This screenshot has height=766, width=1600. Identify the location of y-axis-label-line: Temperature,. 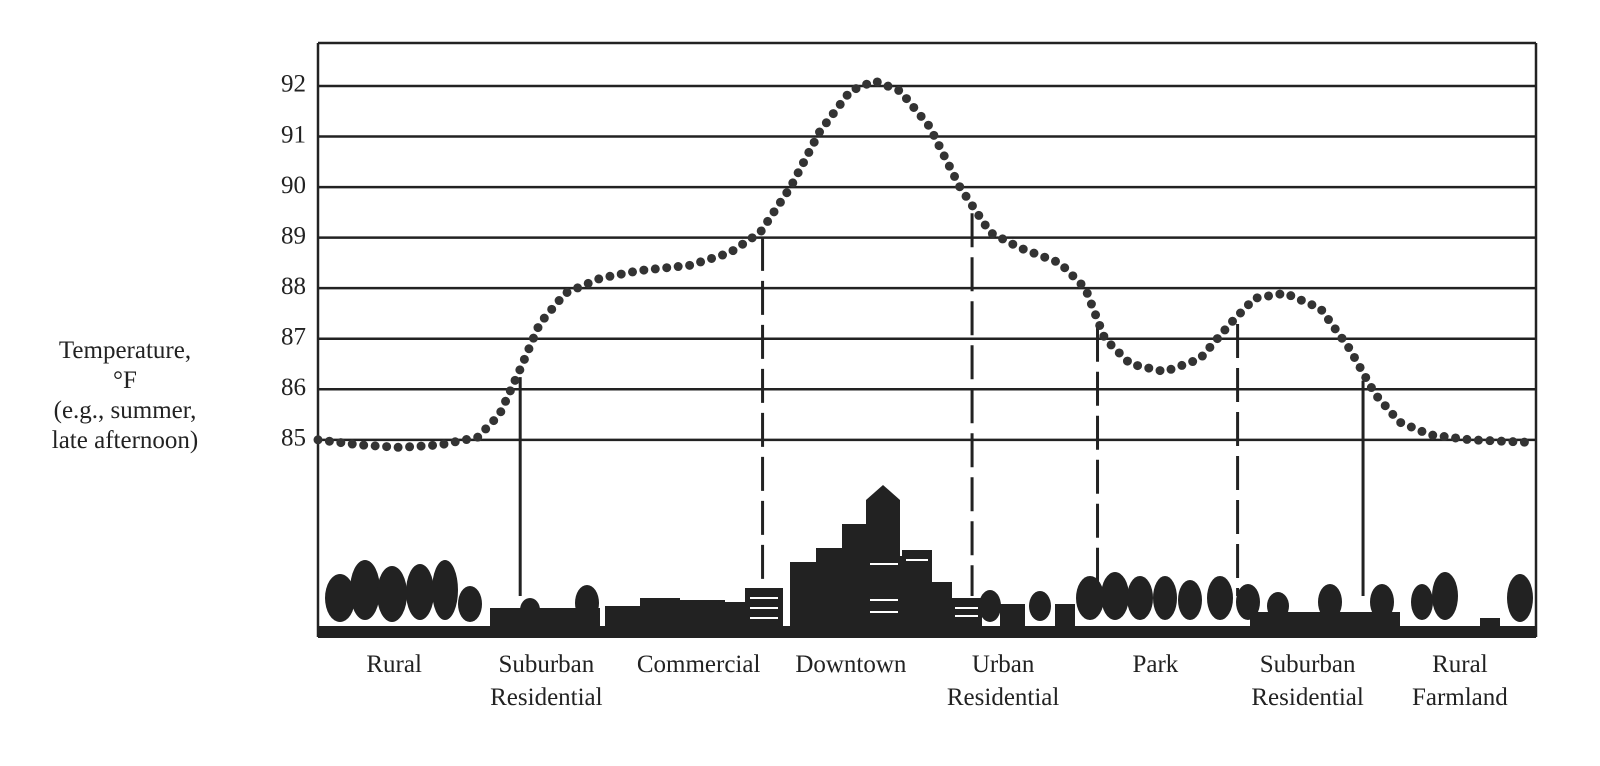
(125, 350).